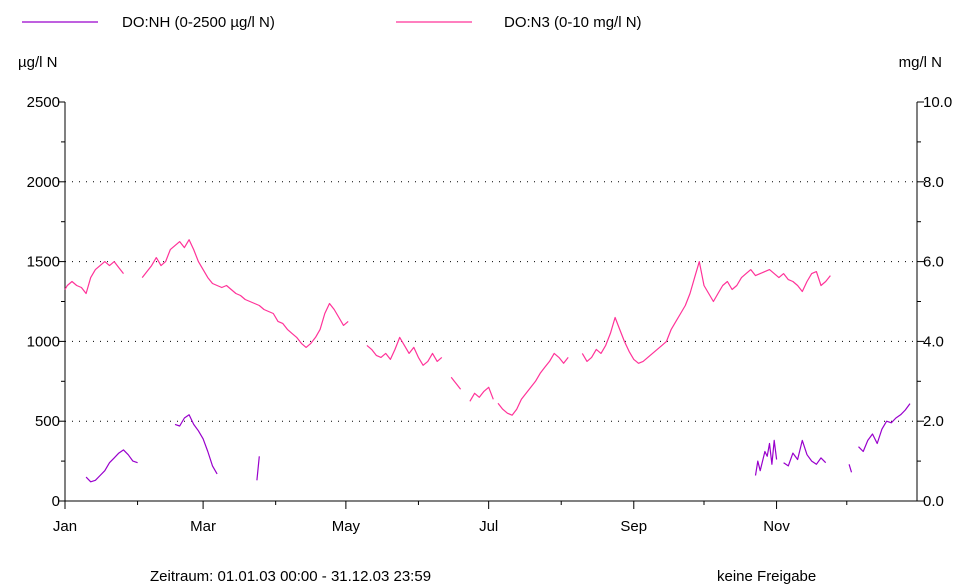  I want to click on right-tick-label: 4.0, so click(933, 341).